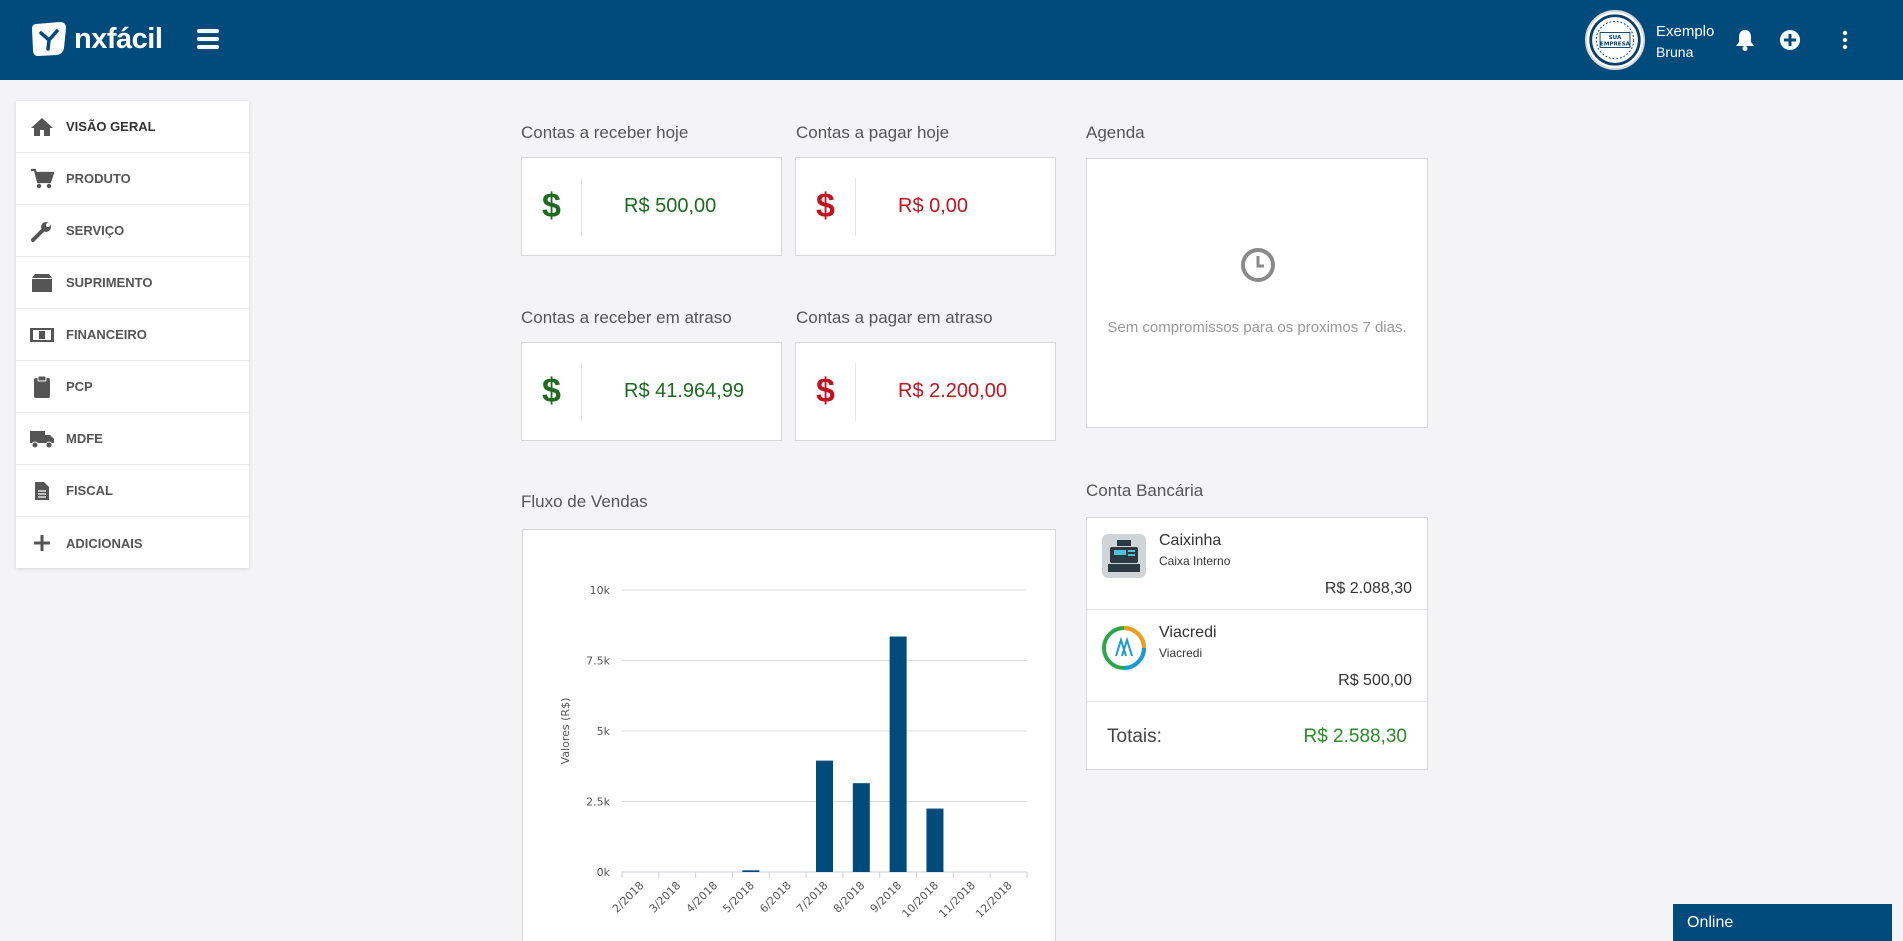  I want to click on receivable-overdue-value: R$ 41.964,99, so click(684, 391).